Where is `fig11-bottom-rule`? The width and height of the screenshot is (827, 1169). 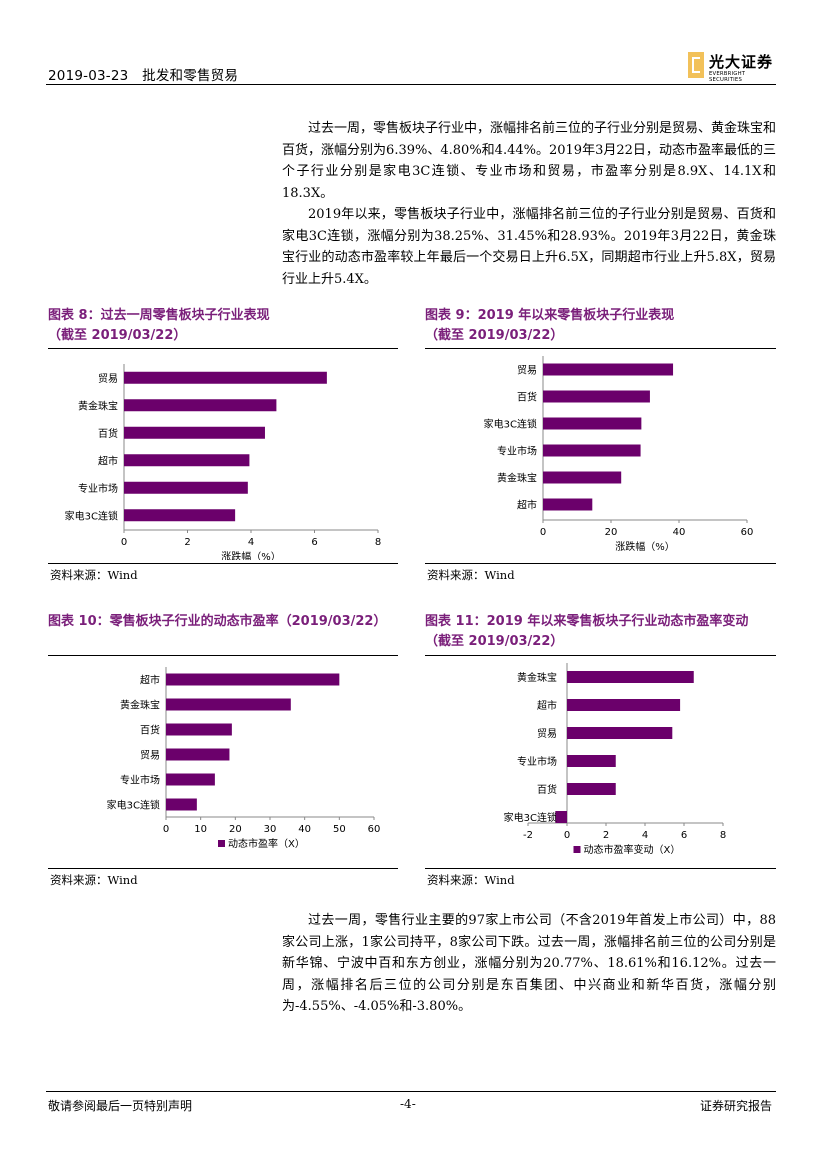 fig11-bottom-rule is located at coordinates (600, 868).